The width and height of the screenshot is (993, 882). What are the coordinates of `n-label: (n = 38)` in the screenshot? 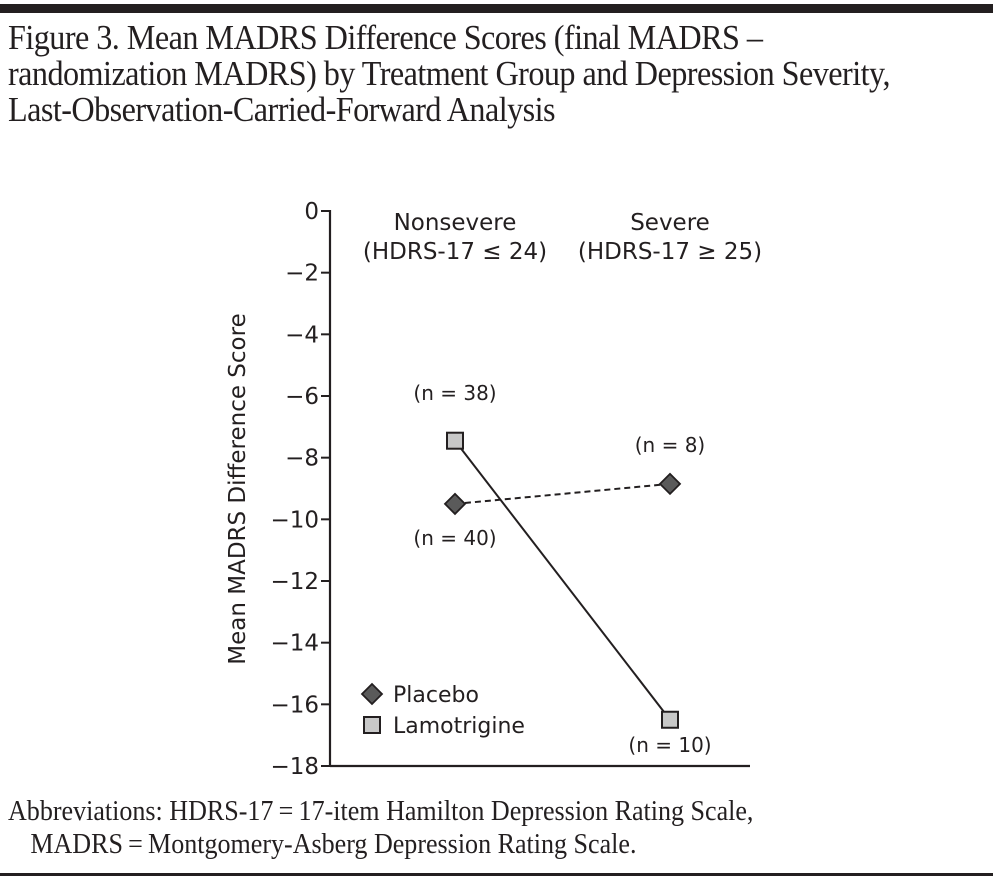 It's located at (454, 393).